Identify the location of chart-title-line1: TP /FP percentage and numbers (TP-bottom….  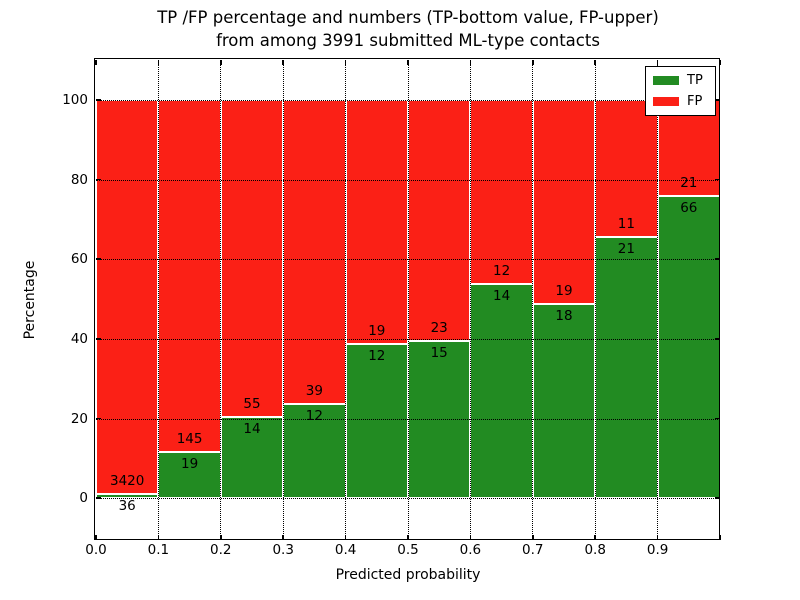
(408, 17).